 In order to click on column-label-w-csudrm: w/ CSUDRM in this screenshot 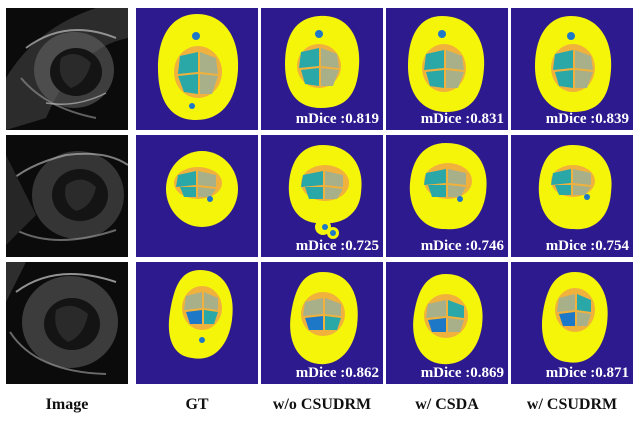, I will do `click(572, 404)`.